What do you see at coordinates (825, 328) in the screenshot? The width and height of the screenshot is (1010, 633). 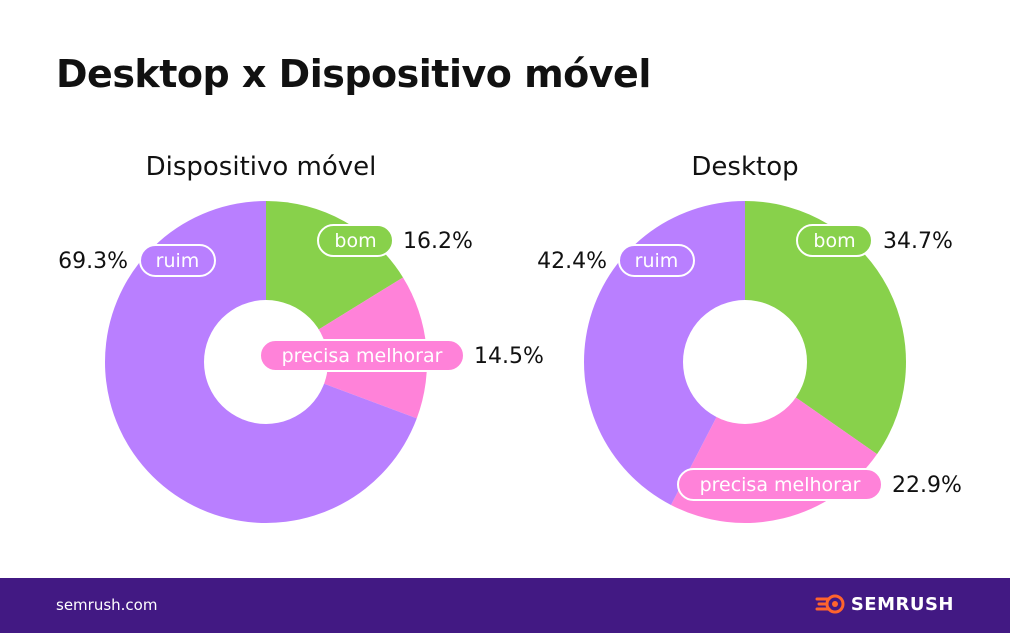 I see `slice-desktop-bom` at bounding box center [825, 328].